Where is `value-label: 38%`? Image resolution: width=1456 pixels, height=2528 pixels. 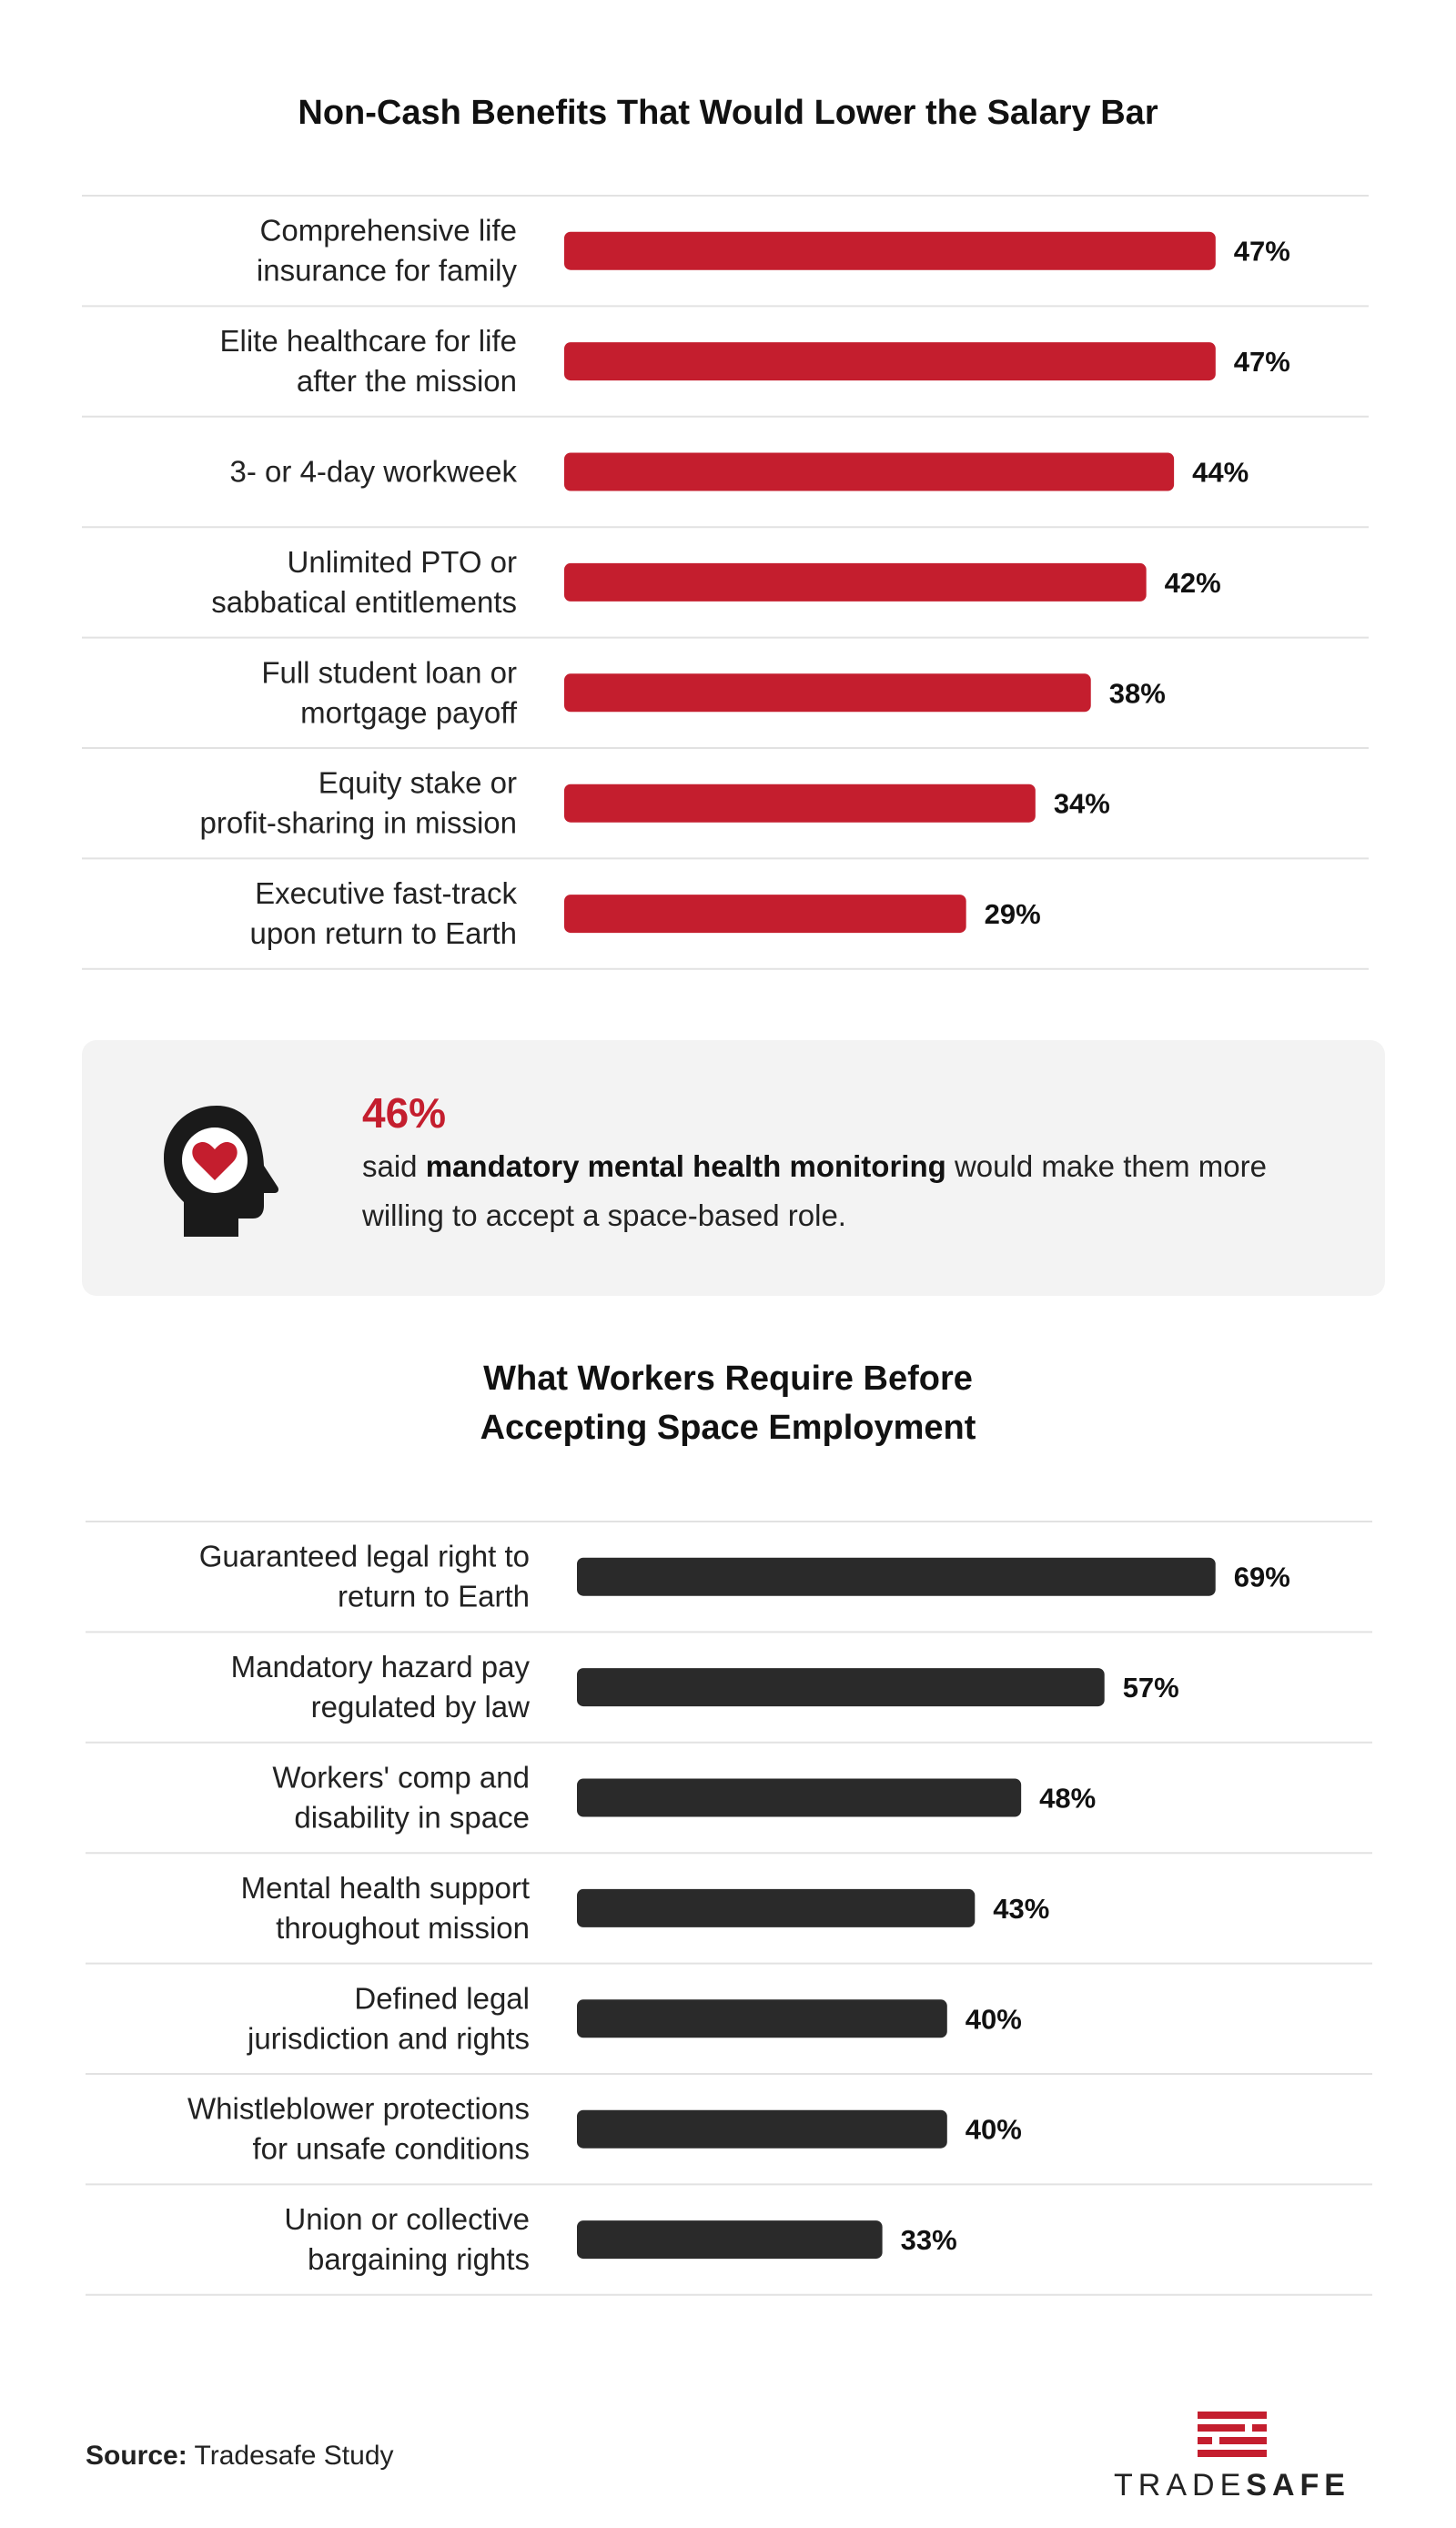
value-label: 38% is located at coordinates (1137, 693).